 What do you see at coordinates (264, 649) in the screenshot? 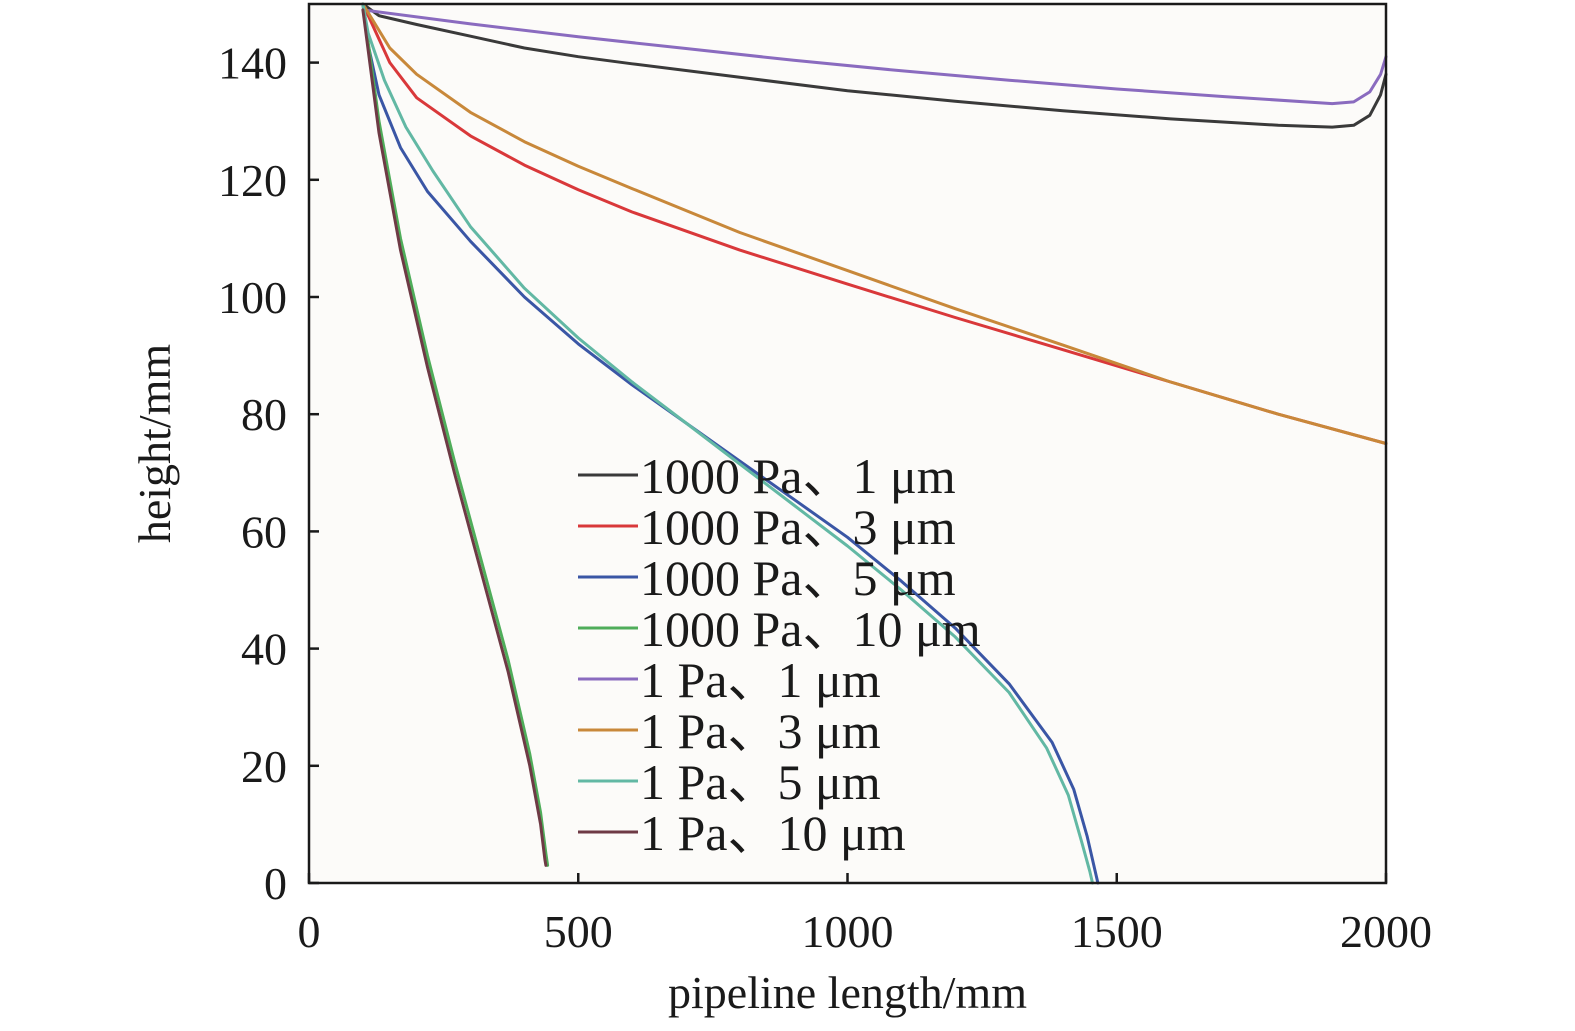
I see `y-tick-label: 40` at bounding box center [264, 649].